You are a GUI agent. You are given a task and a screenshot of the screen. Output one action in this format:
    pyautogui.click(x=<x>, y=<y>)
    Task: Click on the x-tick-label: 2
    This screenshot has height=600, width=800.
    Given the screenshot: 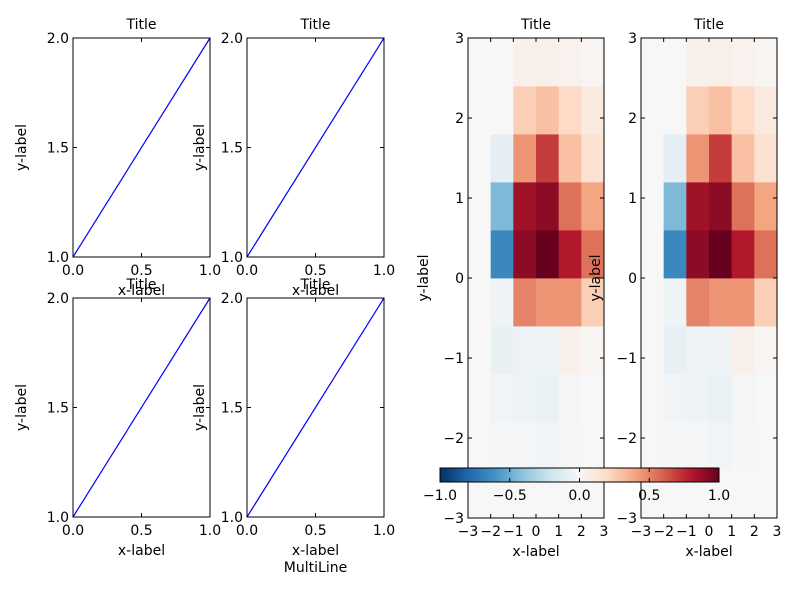 What is the action you would take?
    pyautogui.click(x=581, y=532)
    